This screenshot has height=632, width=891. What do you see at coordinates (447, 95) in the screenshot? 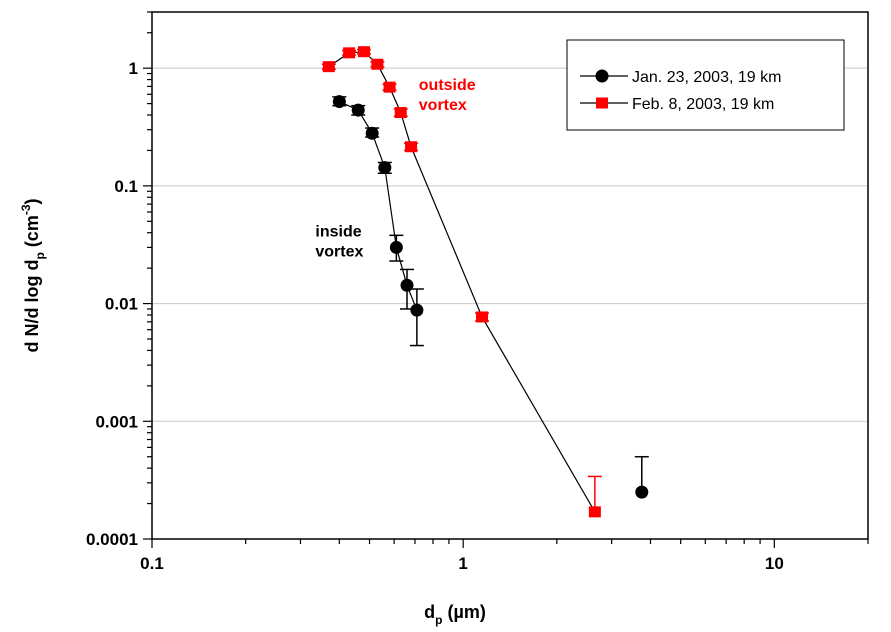
I see `annotation: outside vortex` at bounding box center [447, 95].